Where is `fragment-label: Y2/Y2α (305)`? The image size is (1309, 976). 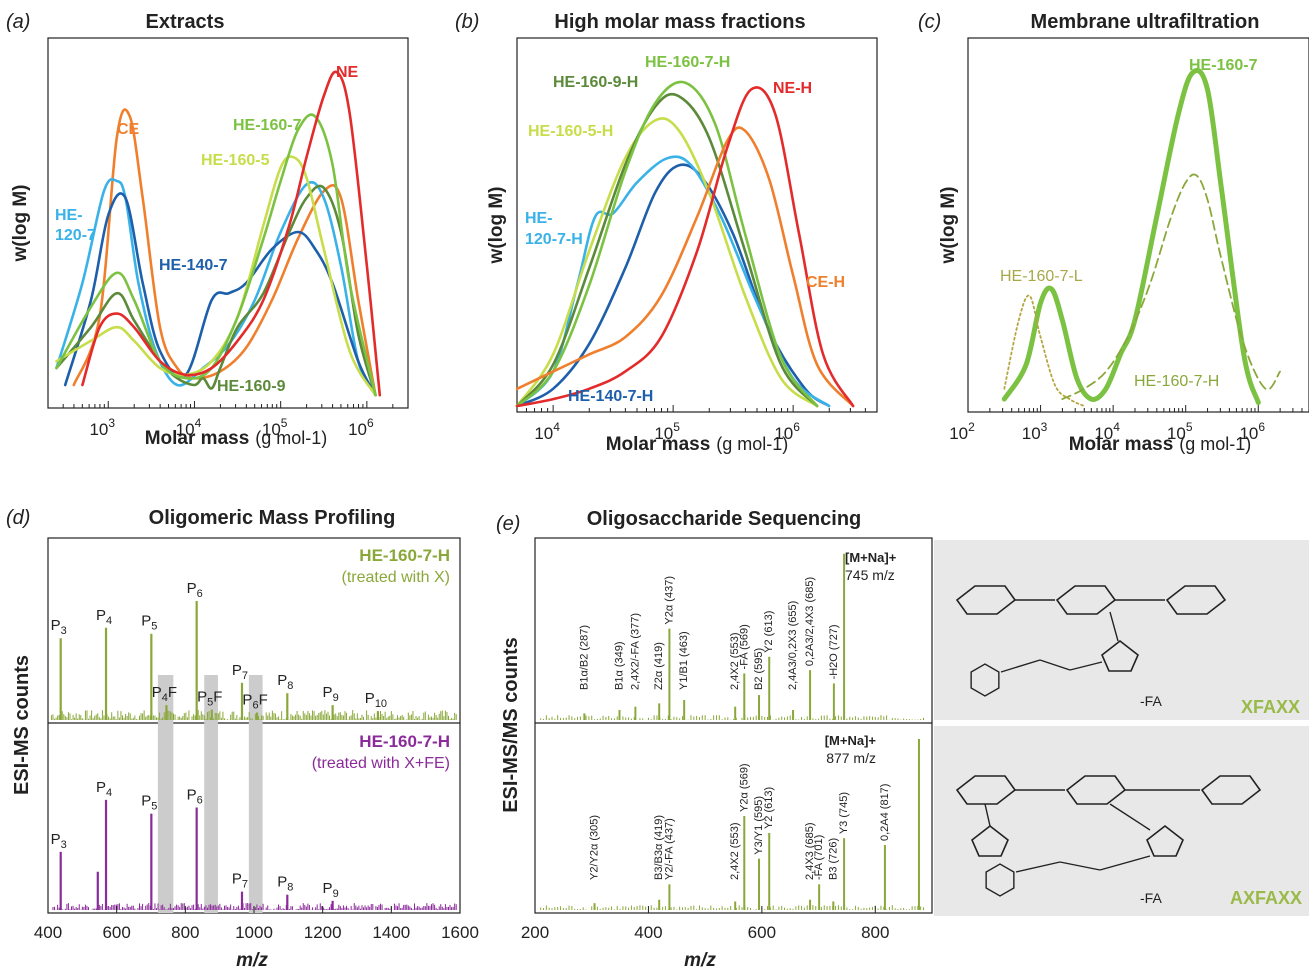 fragment-label: Y2/Y2α (305) is located at coordinates (595, 847).